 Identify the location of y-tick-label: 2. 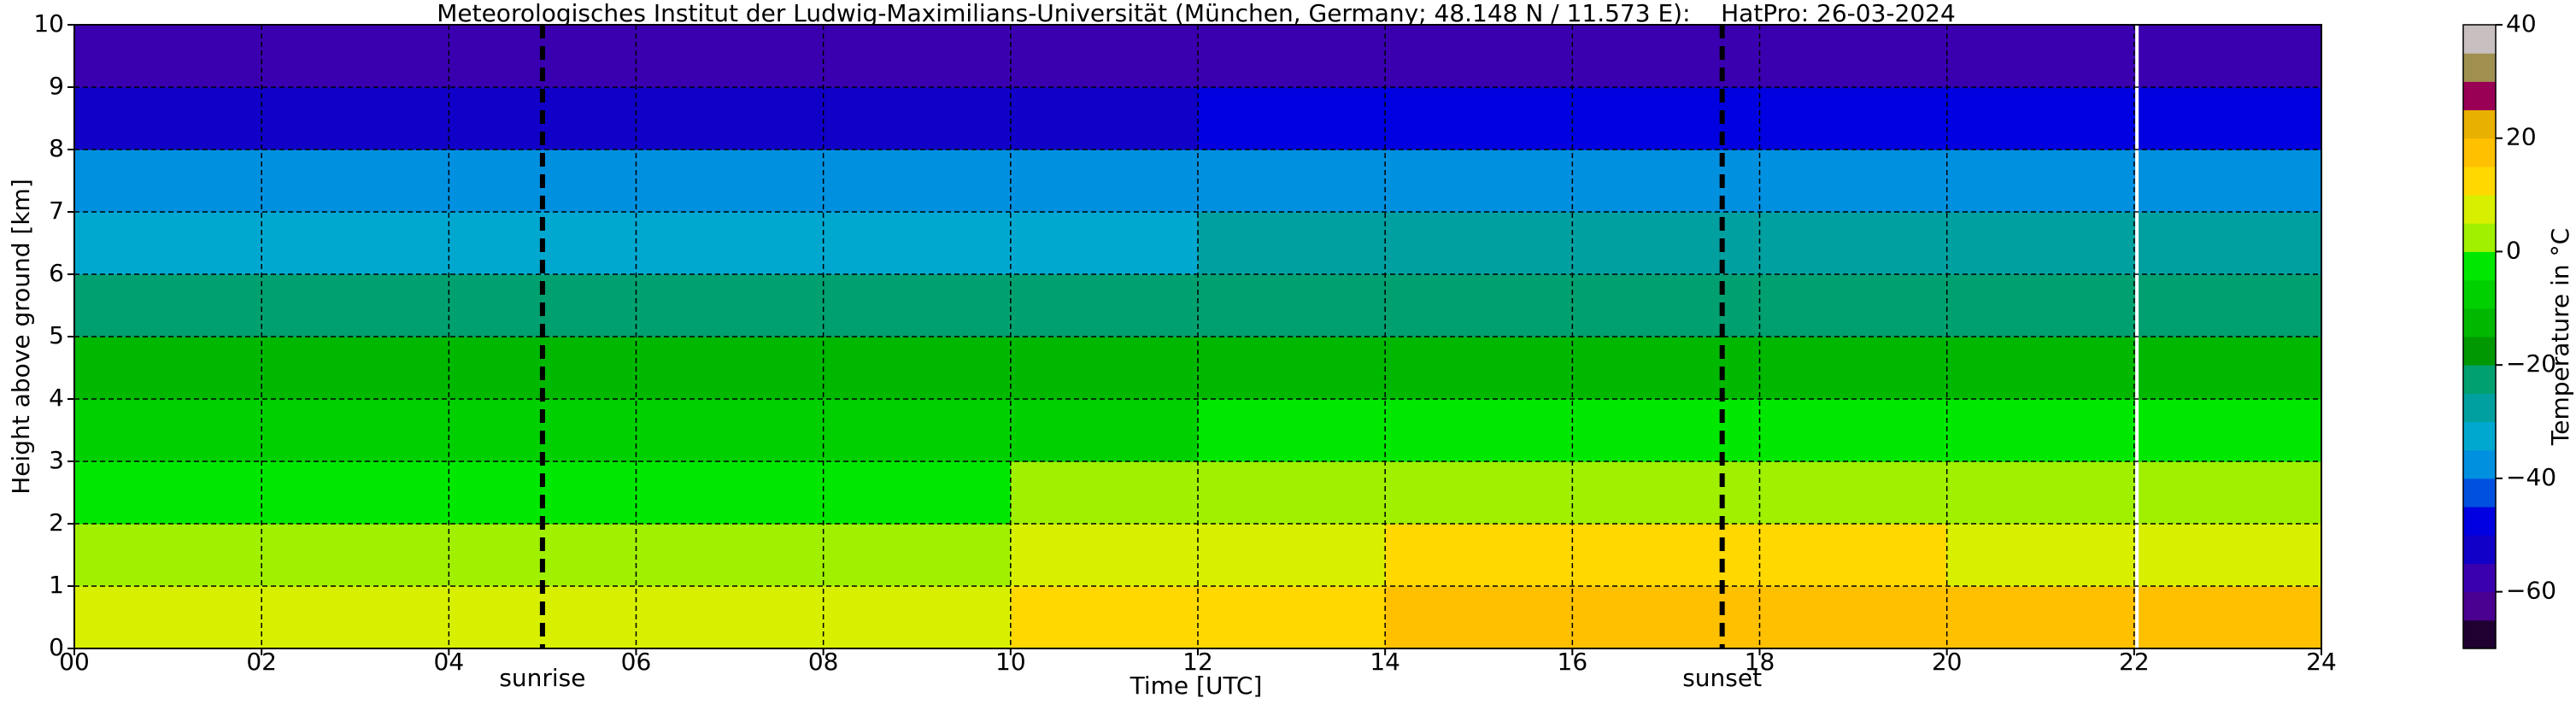
(56, 522).